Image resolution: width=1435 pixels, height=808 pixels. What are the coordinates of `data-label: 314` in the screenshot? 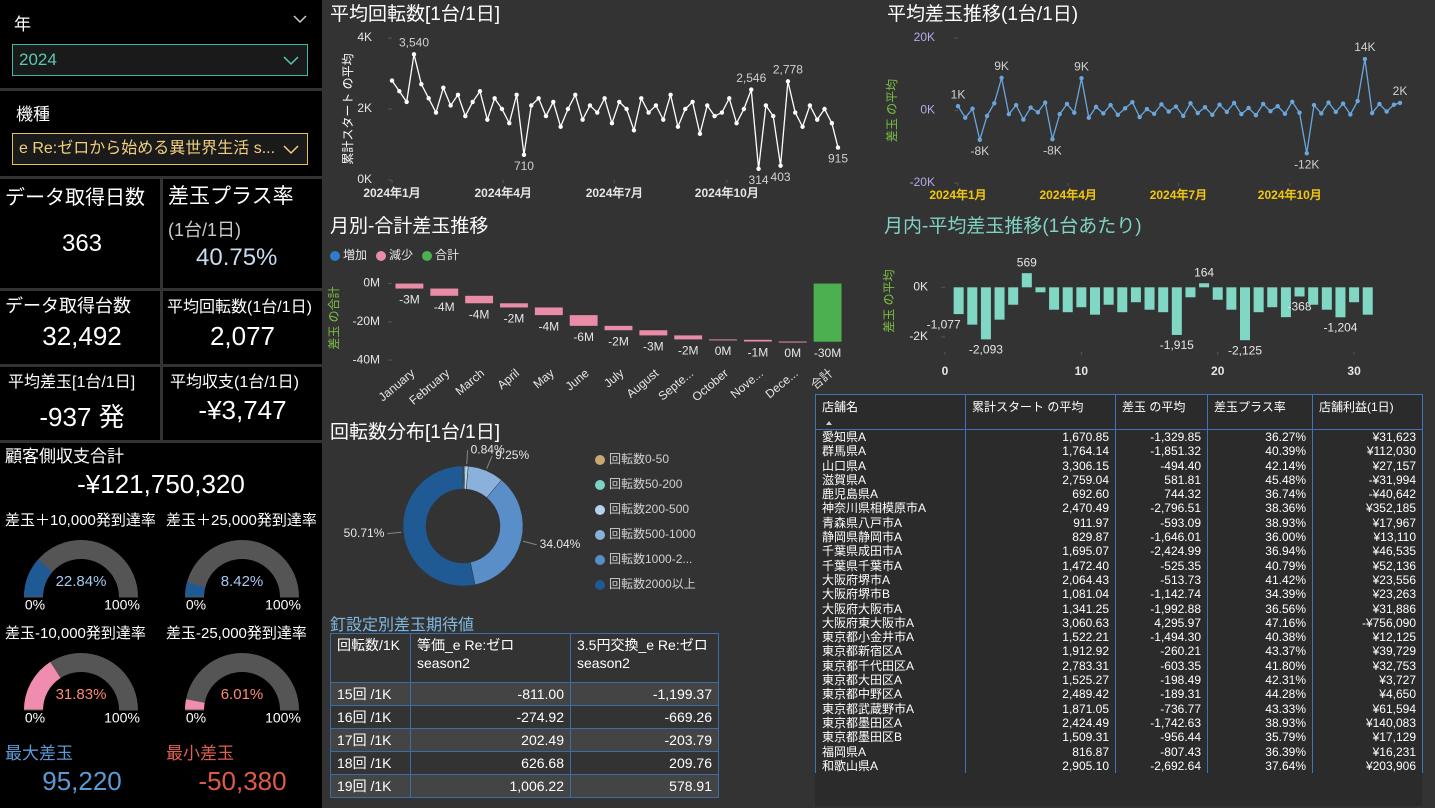 It's located at (759, 180).